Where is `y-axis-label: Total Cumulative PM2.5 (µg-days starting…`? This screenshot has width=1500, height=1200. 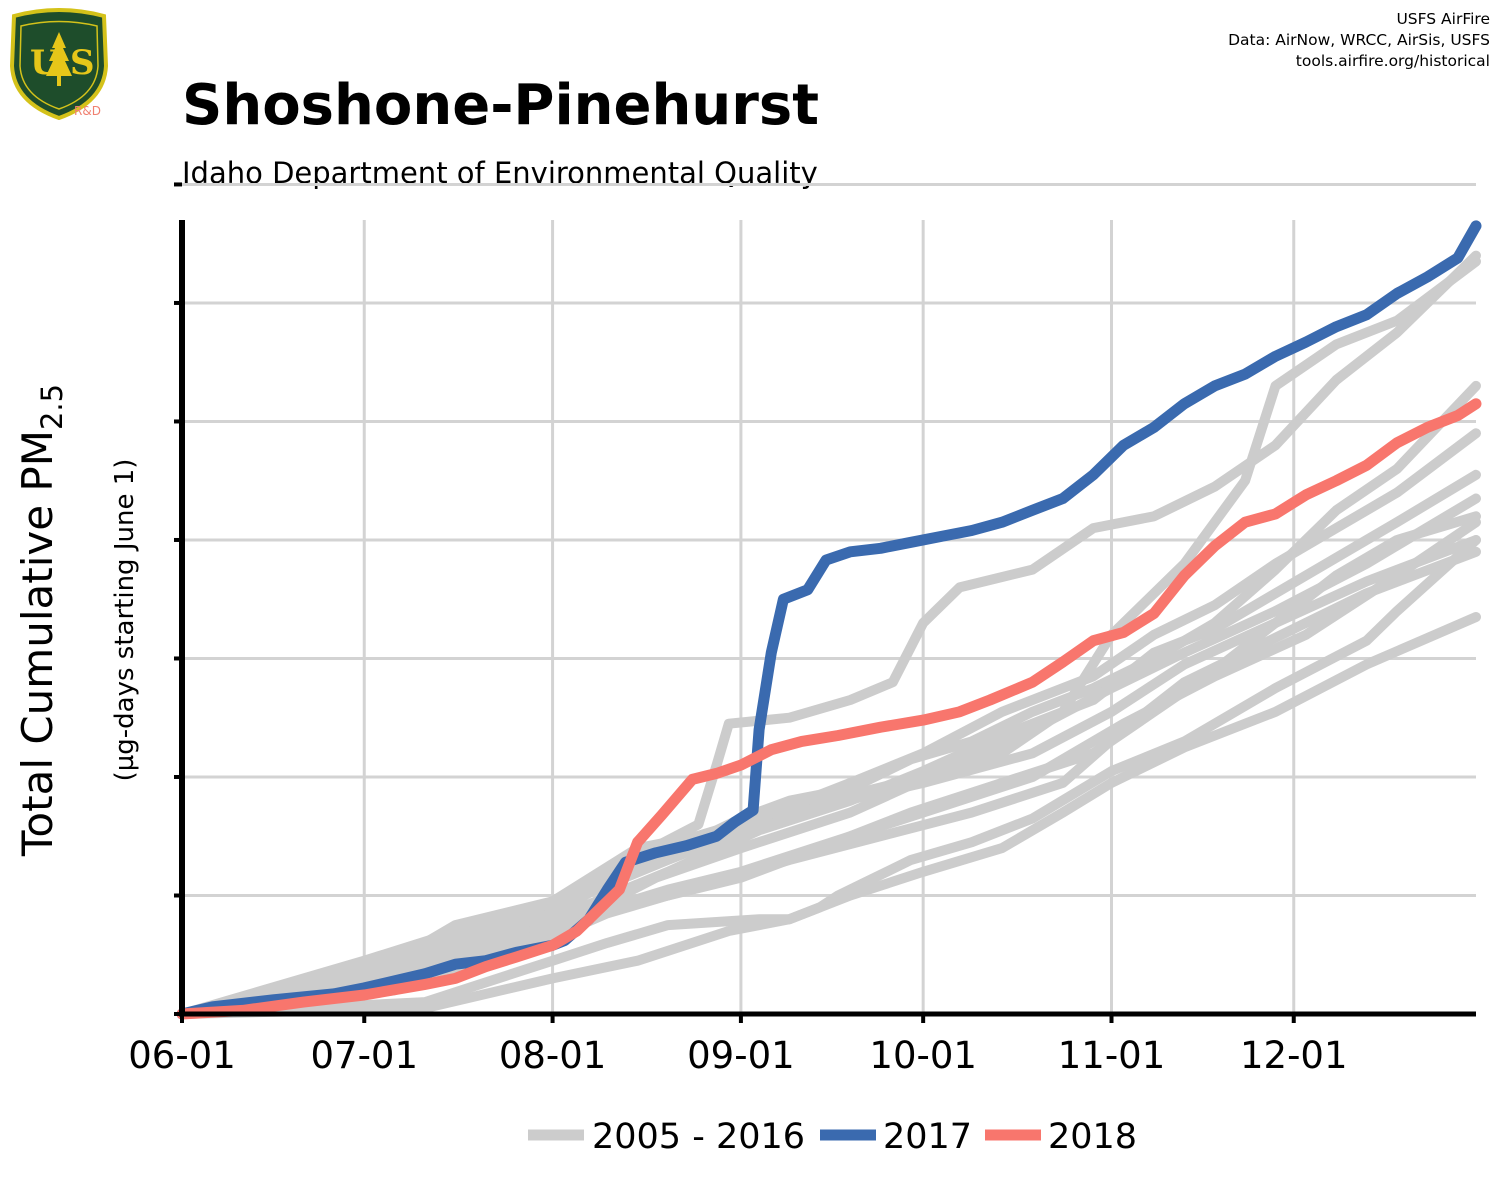
y-axis-label: Total Cumulative PM2.5 (µg-days starting… is located at coordinates (76, 620).